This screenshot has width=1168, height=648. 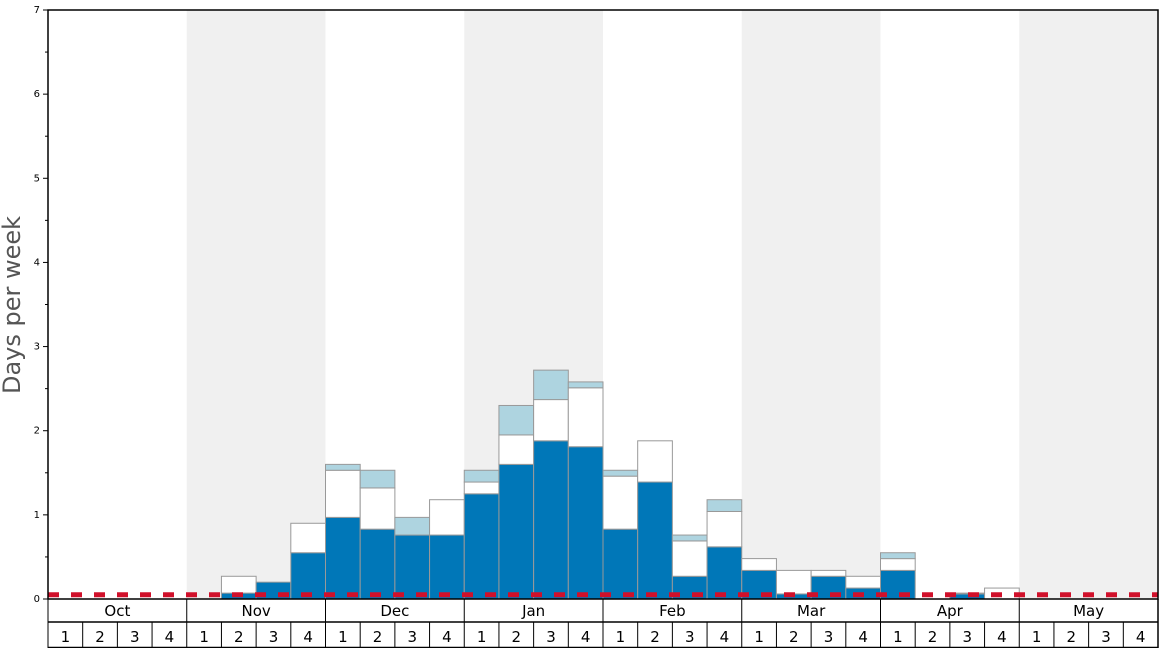 What do you see at coordinates (533, 611) in the screenshot?
I see `month-label-jan: Jan` at bounding box center [533, 611].